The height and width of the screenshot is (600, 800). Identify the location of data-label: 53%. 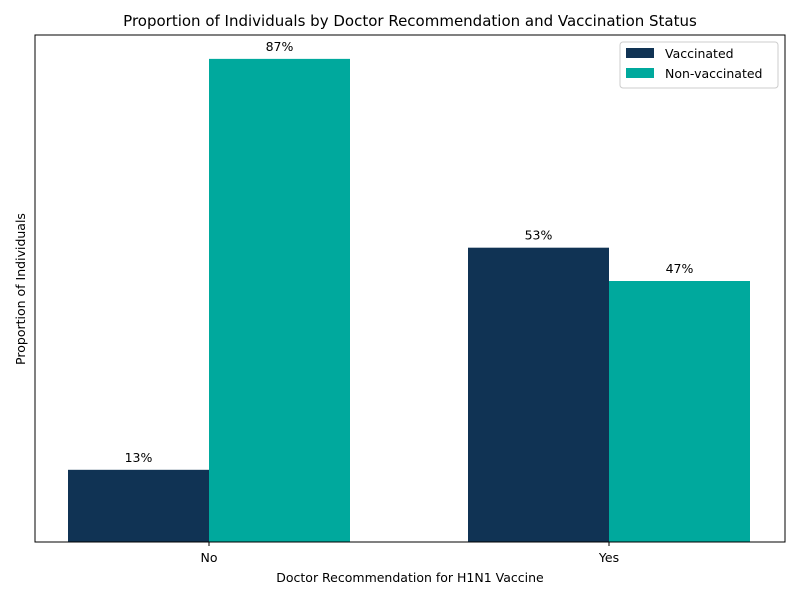
(539, 235).